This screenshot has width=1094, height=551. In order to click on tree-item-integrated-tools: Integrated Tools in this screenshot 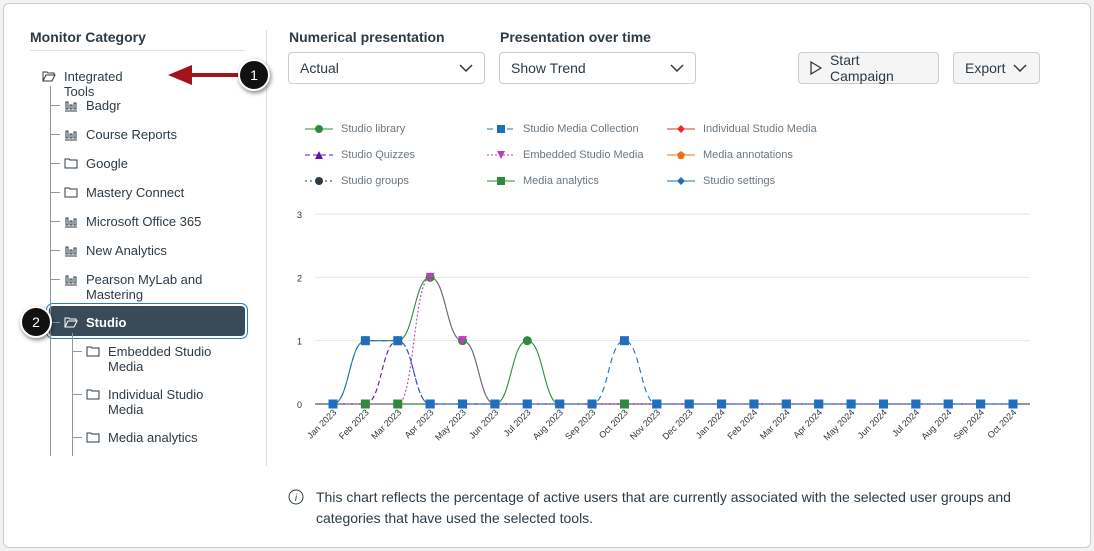, I will do `click(82, 84)`.